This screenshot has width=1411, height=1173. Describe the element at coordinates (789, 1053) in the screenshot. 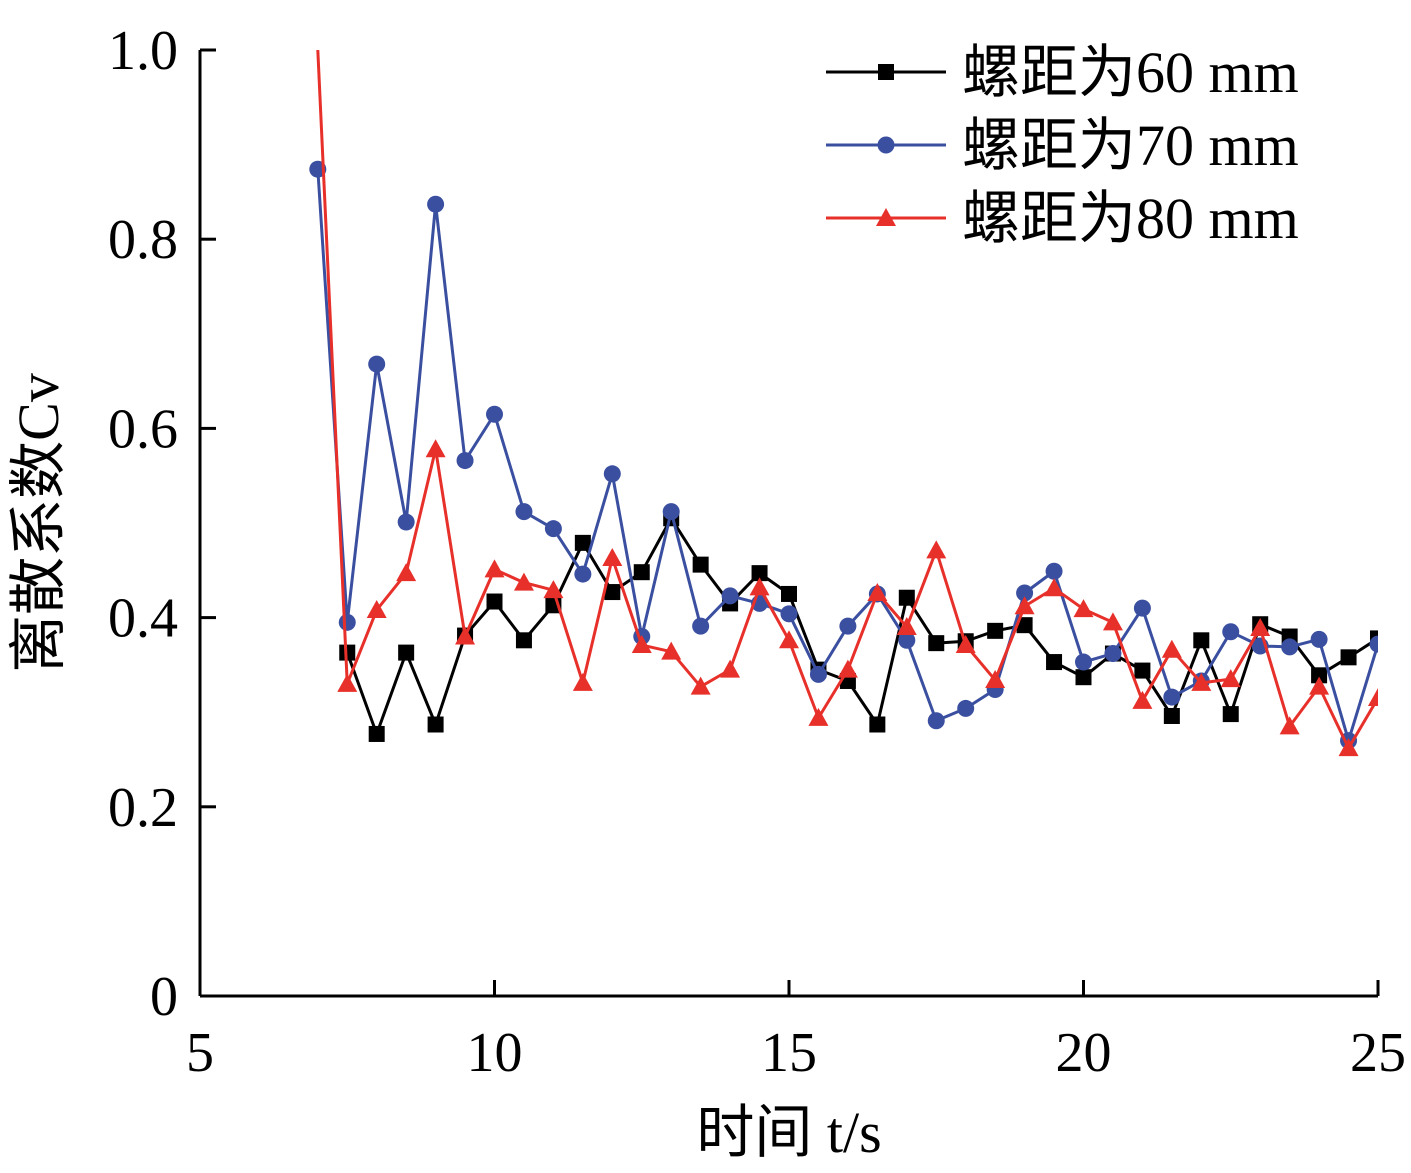

I see `x-tick-label: 15` at that location.